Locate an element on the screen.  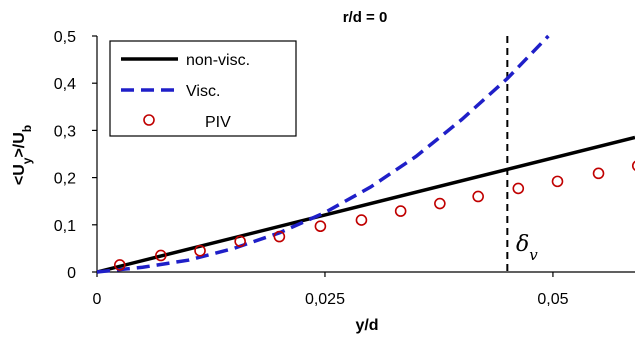
legend-label-visc: Visc. is located at coordinates (203, 91).